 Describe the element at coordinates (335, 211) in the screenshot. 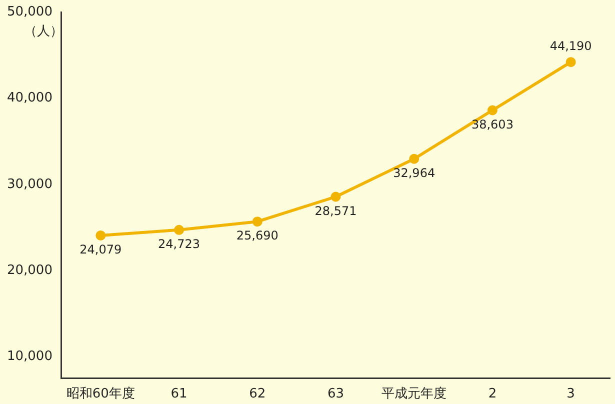

I see `data-label: 28,571` at that location.